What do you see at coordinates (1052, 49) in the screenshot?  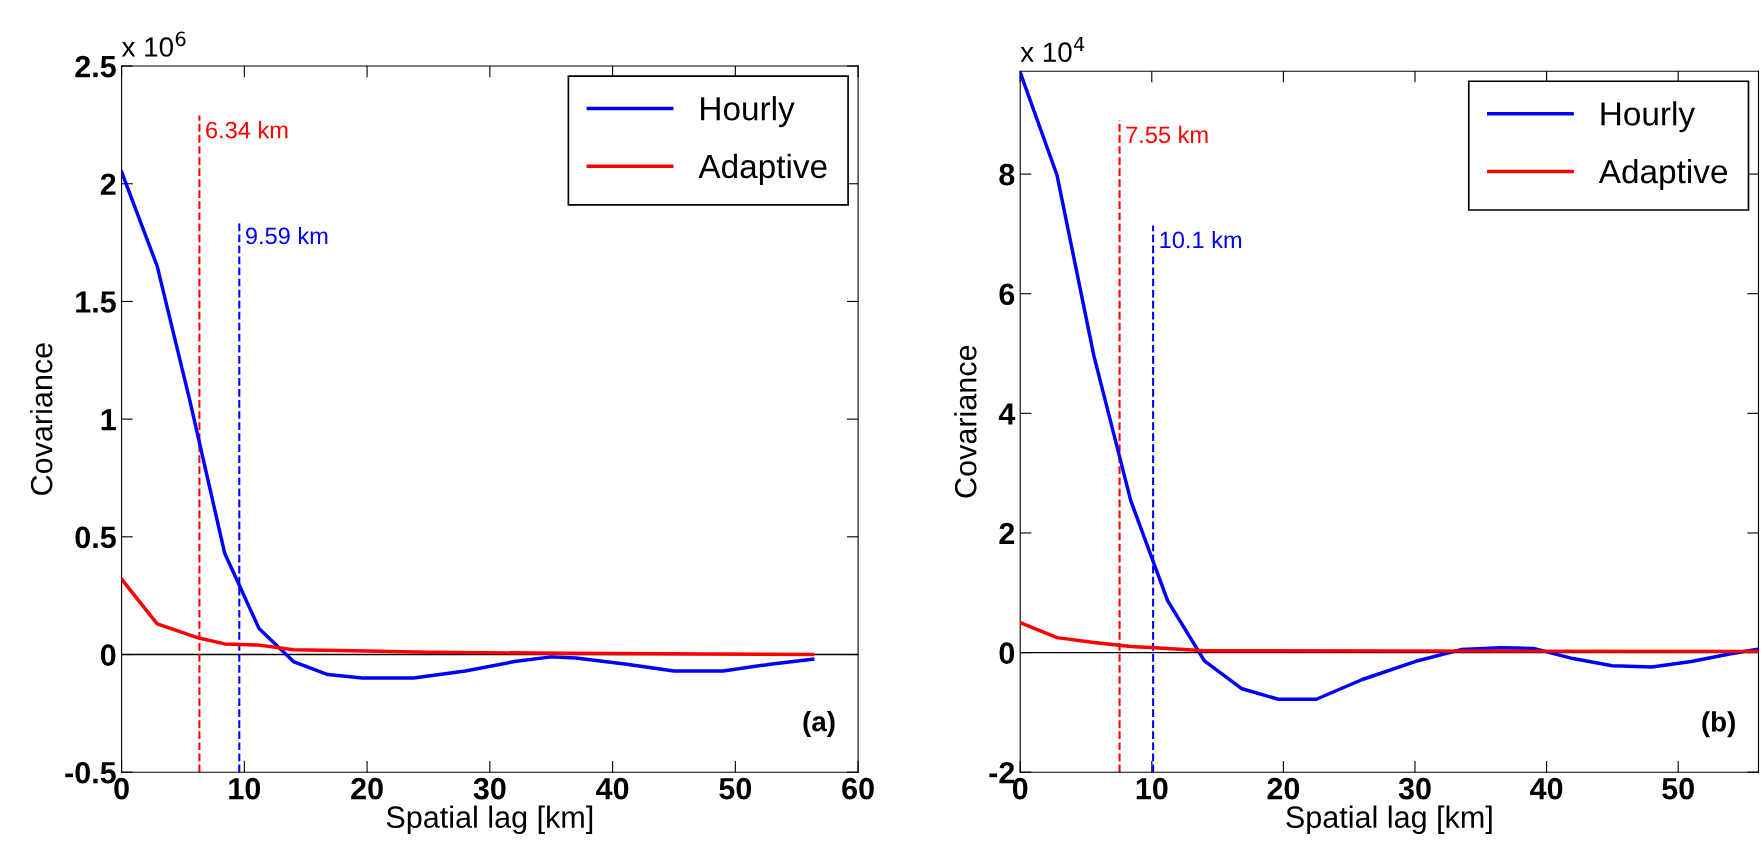 I see `text: x 10$^{4}$` at bounding box center [1052, 49].